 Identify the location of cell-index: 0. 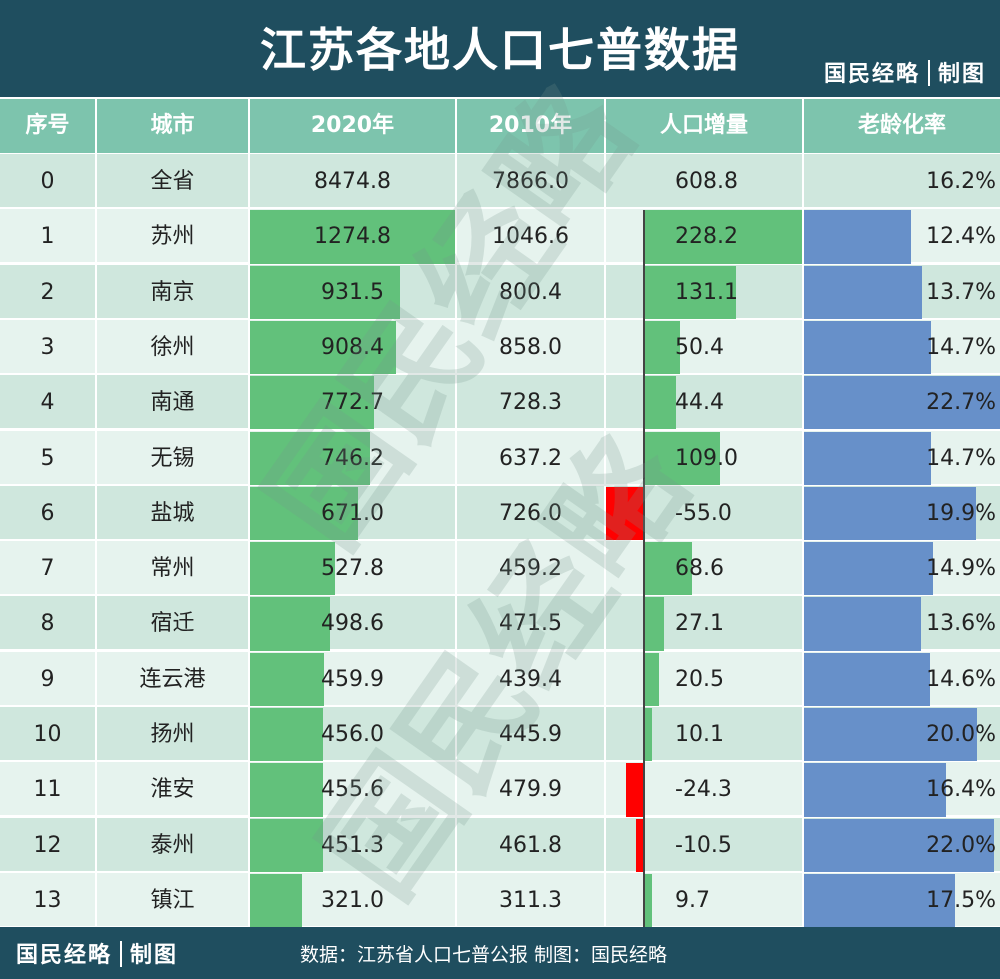
(47, 181).